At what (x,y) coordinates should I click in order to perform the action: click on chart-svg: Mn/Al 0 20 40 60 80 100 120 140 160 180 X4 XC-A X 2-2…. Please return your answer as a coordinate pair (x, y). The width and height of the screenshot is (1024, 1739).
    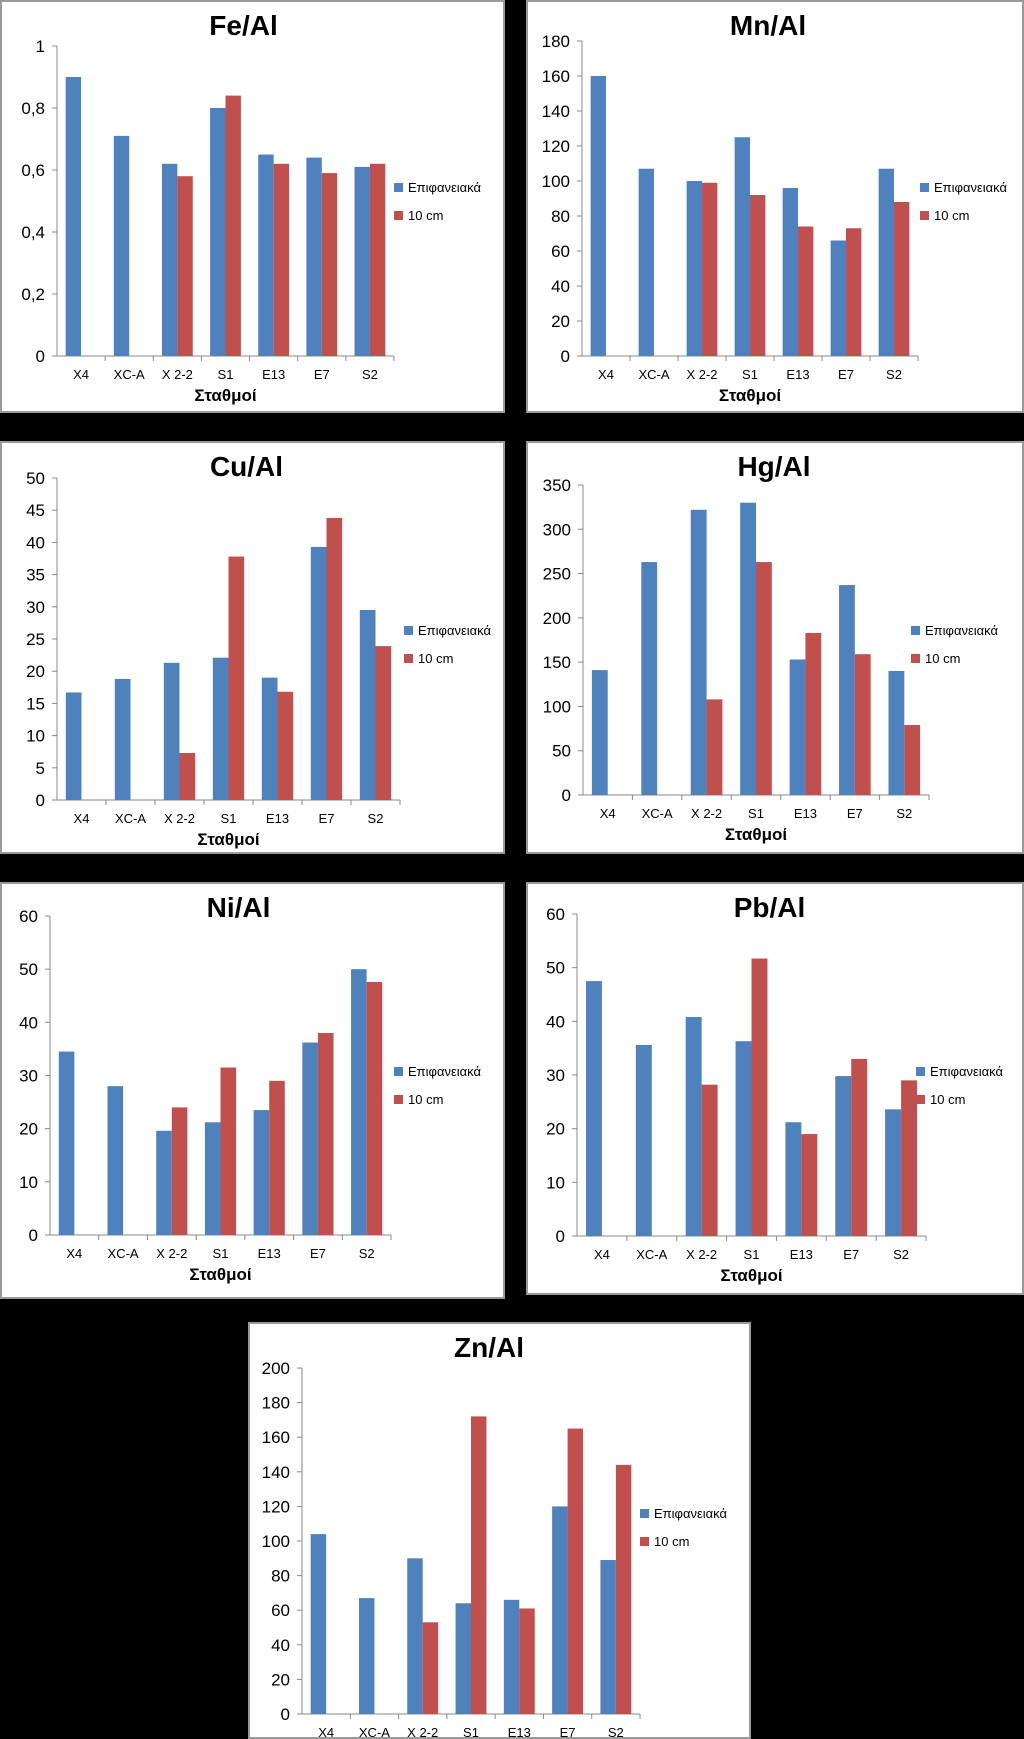
    Looking at the image, I should click on (775, 207).